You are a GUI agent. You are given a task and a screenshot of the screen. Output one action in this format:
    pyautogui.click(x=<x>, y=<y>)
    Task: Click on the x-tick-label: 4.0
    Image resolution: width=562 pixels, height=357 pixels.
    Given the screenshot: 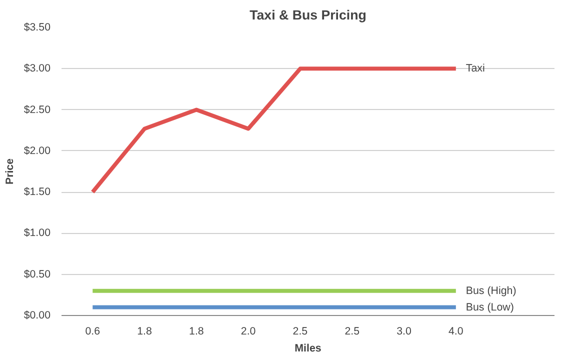 What is the action you would take?
    pyautogui.click(x=456, y=332)
    